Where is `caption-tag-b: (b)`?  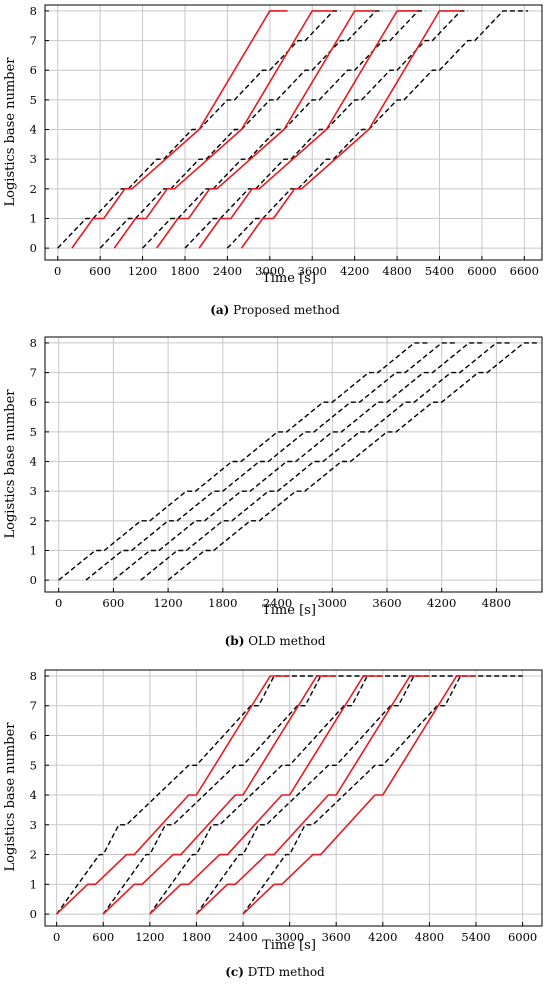
caption-tag-b: (b) is located at coordinates (235, 641).